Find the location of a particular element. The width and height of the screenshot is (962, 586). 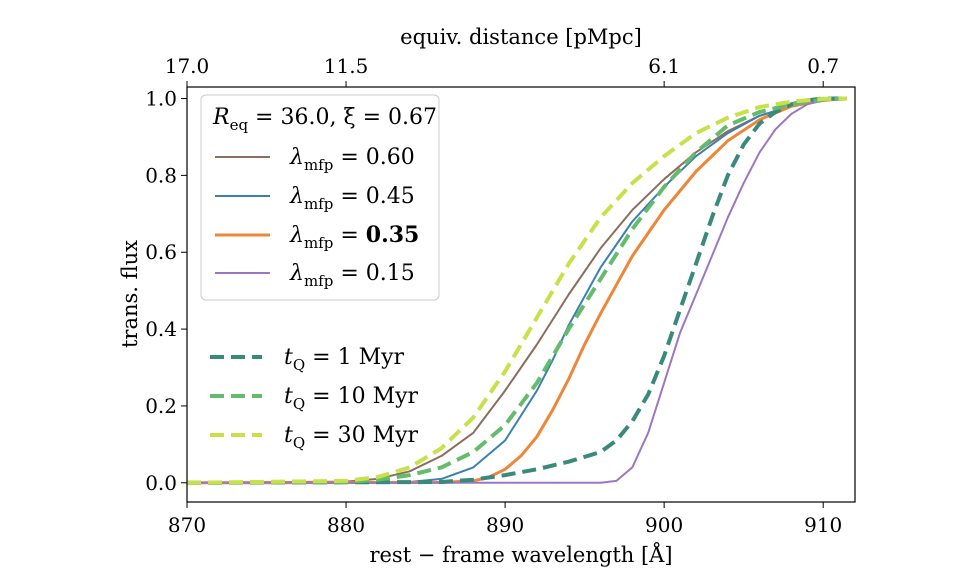

legend-label-4: λmfp = 0.15 is located at coordinates (352, 275).